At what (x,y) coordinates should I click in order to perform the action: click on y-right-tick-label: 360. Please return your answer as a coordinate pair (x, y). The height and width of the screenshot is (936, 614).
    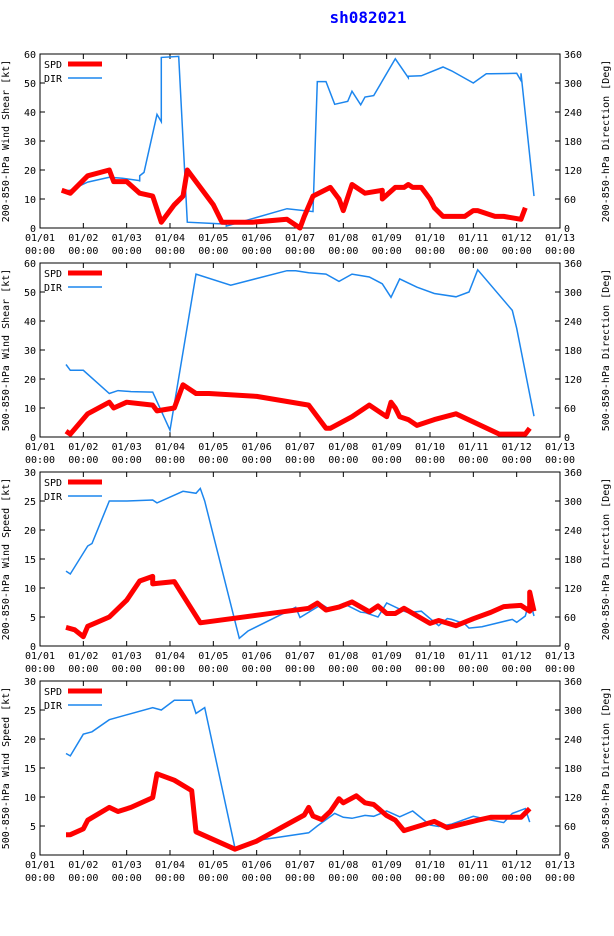
    Looking at the image, I should click on (573, 682).